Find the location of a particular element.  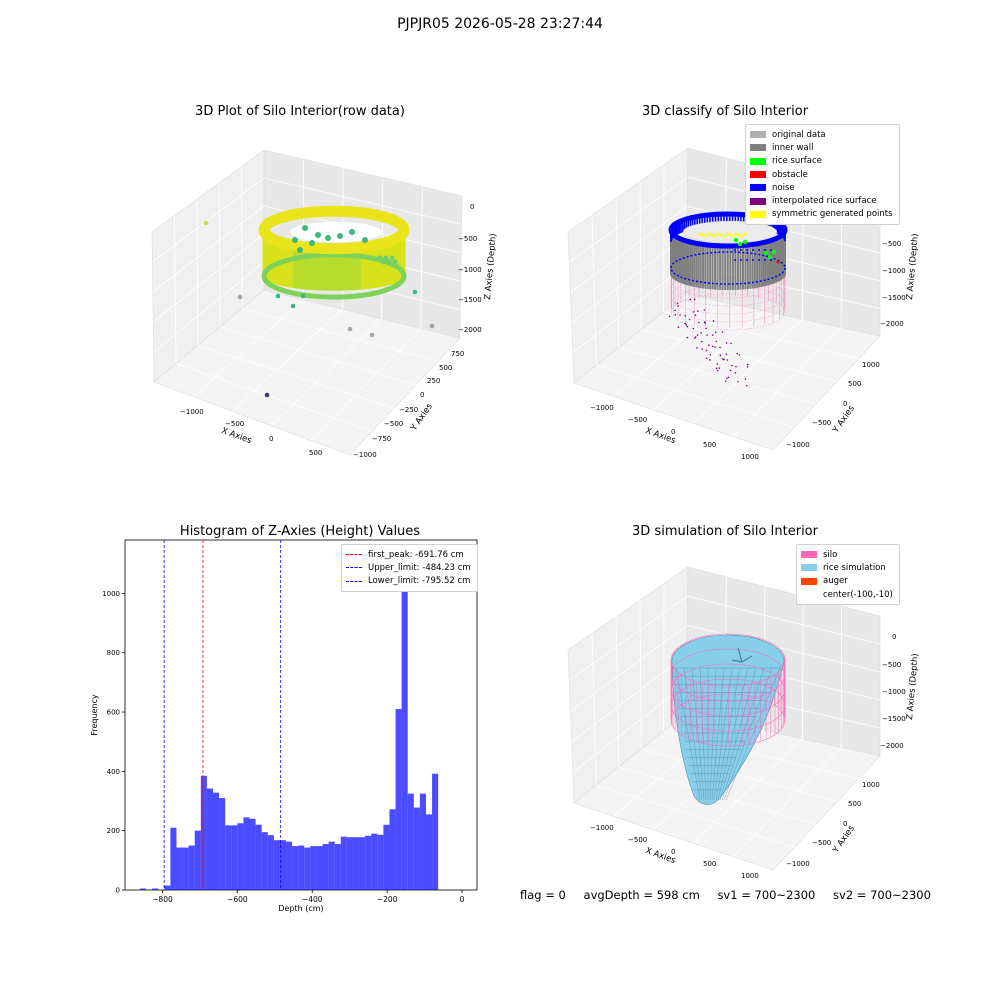

y-tick-label: −1000 is located at coordinates (365, 455).